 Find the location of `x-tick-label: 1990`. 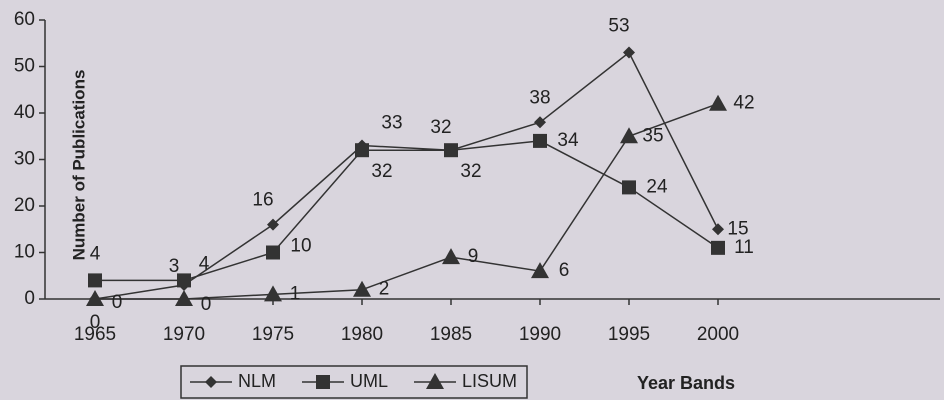

x-tick-label: 1990 is located at coordinates (540, 334).